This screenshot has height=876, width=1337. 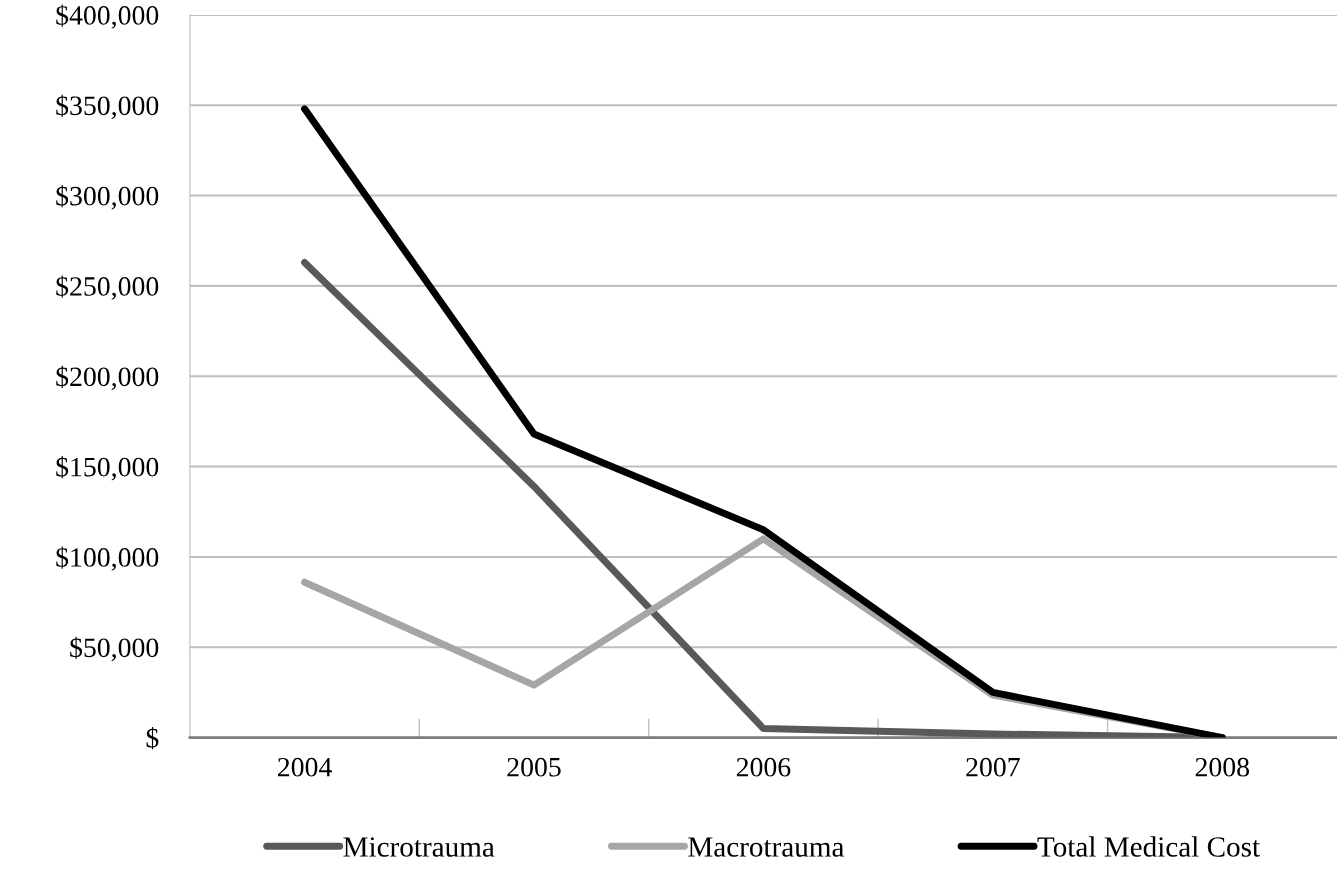 What do you see at coordinates (107, 107) in the screenshot?
I see `y-tick-label: $350,000` at bounding box center [107, 107].